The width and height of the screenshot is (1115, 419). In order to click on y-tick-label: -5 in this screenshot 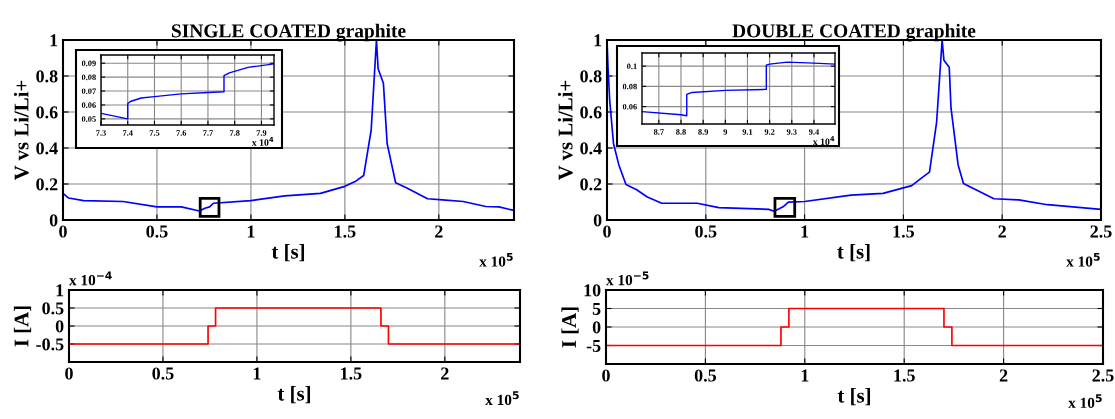, I will do `click(593, 345)`.